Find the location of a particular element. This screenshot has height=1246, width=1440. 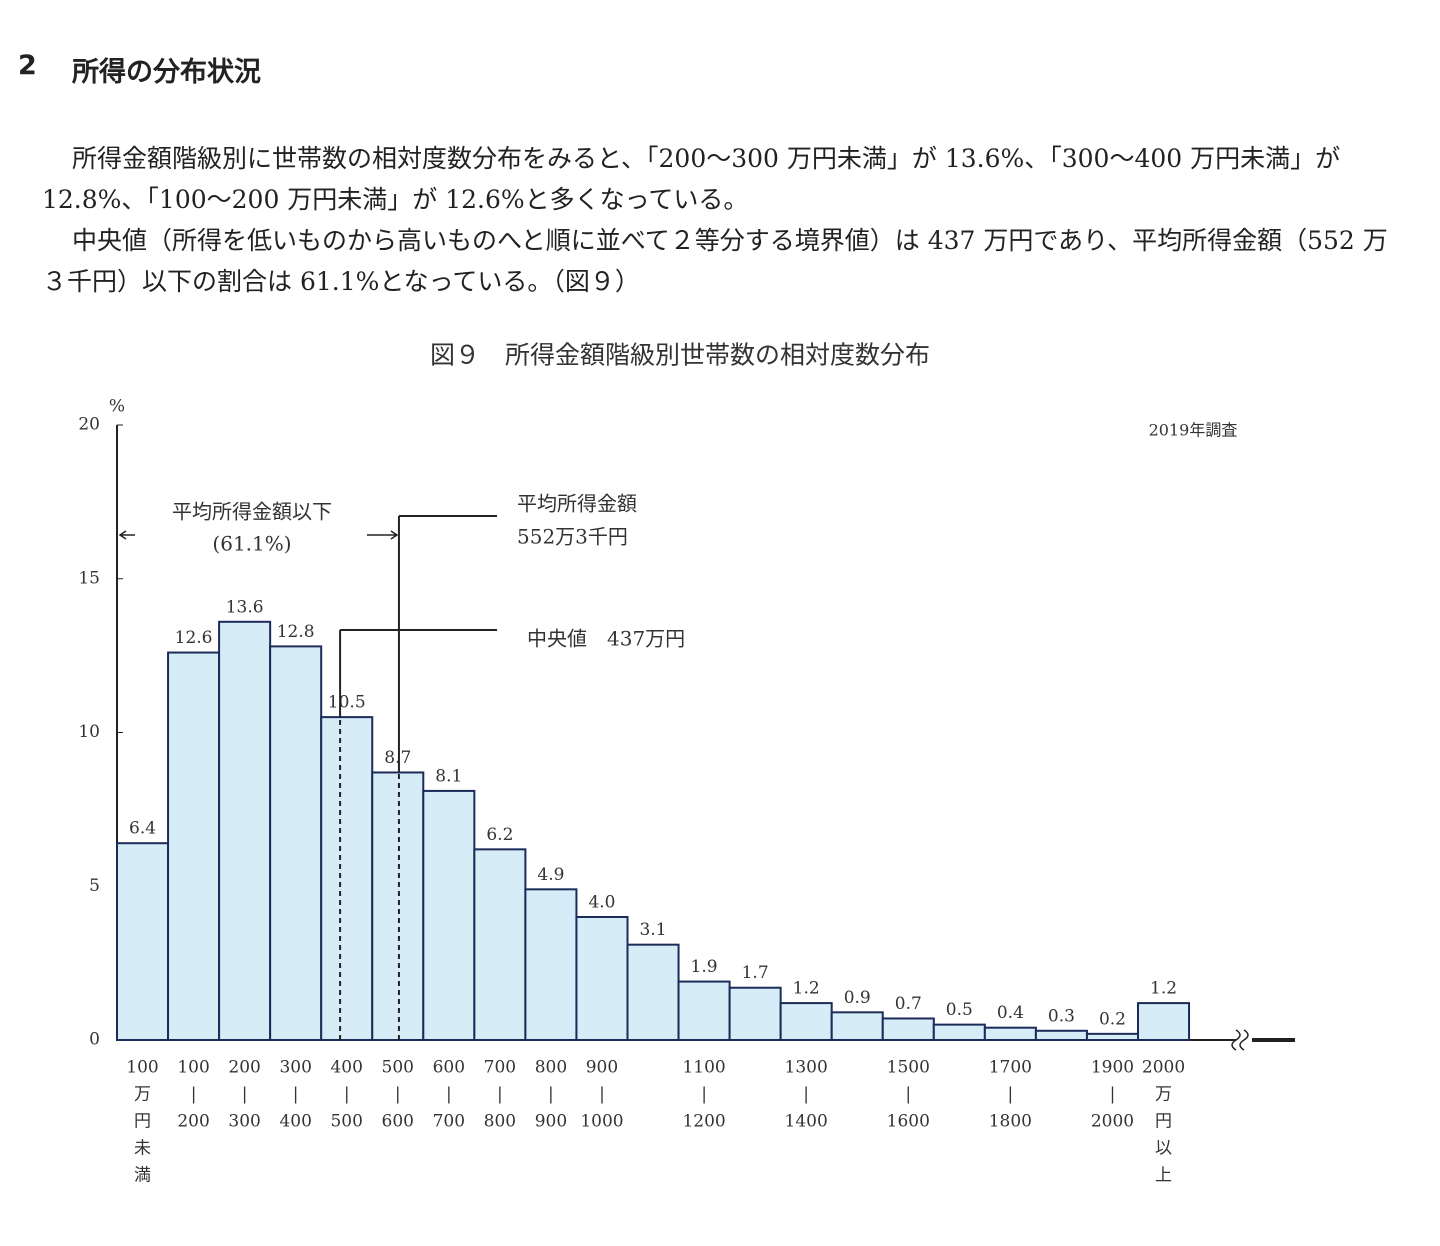

x-tick-label: 満 is located at coordinates (142, 1176).